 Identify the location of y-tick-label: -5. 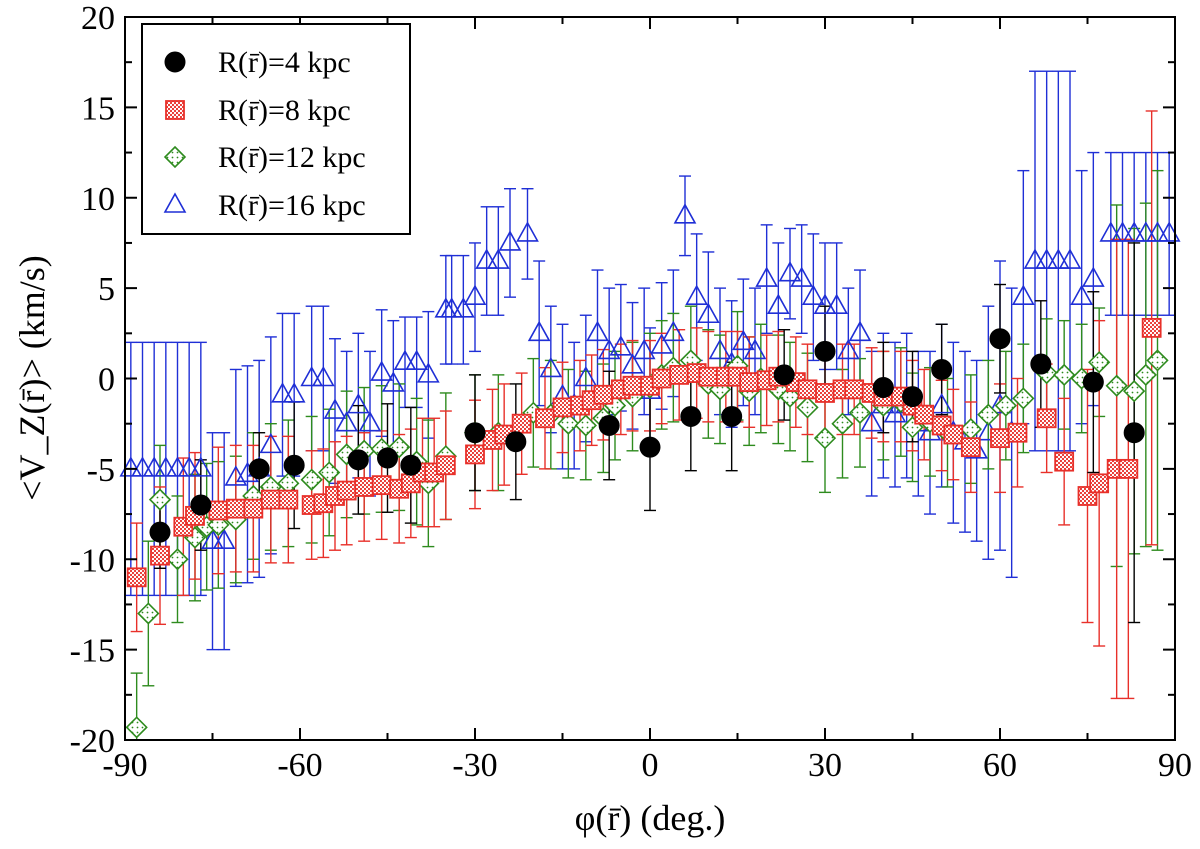
(101, 470).